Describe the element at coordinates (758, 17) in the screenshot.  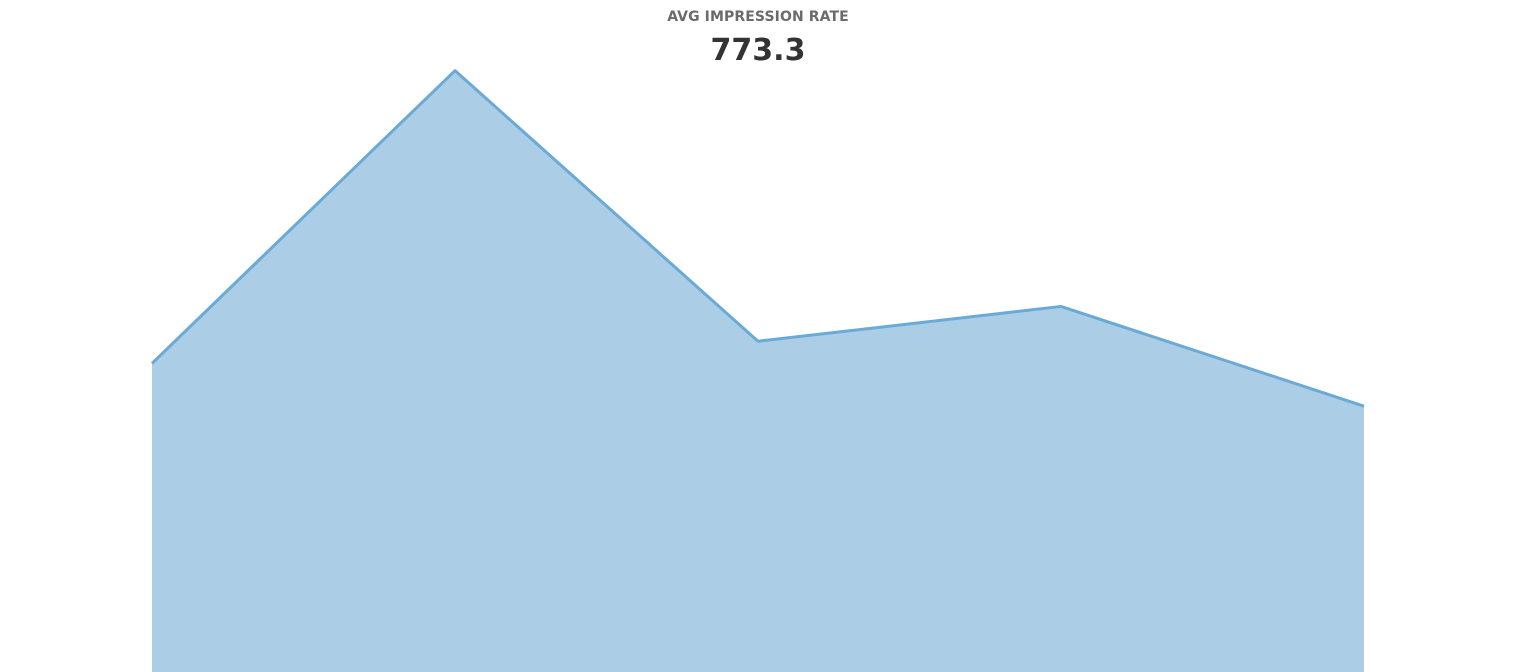
I see `metric-label: AVG IMPRESSION RATE` at that location.